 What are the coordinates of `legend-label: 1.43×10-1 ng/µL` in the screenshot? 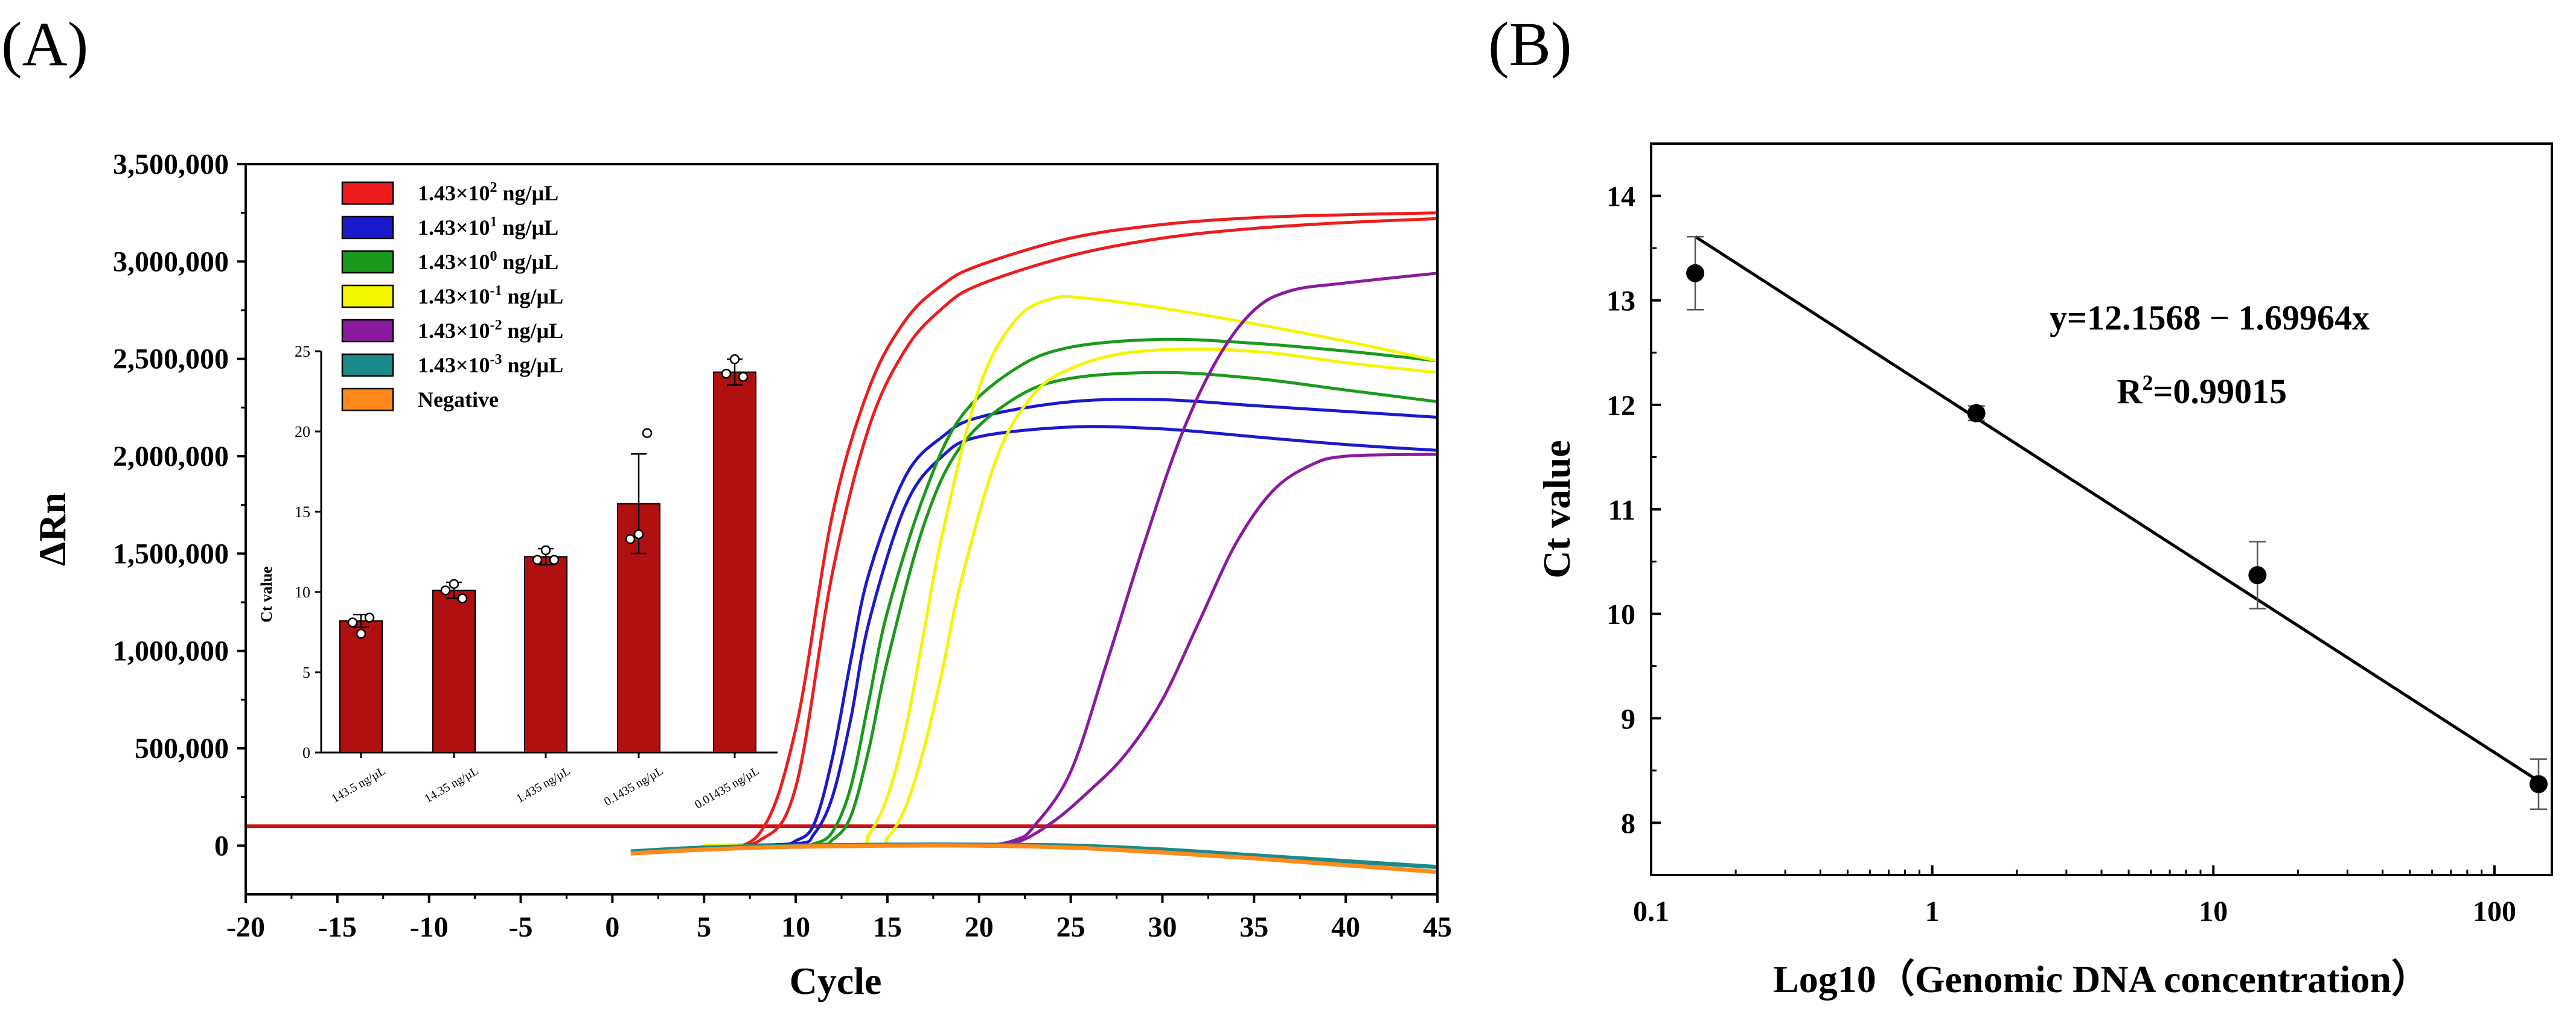 It's located at (491, 295).